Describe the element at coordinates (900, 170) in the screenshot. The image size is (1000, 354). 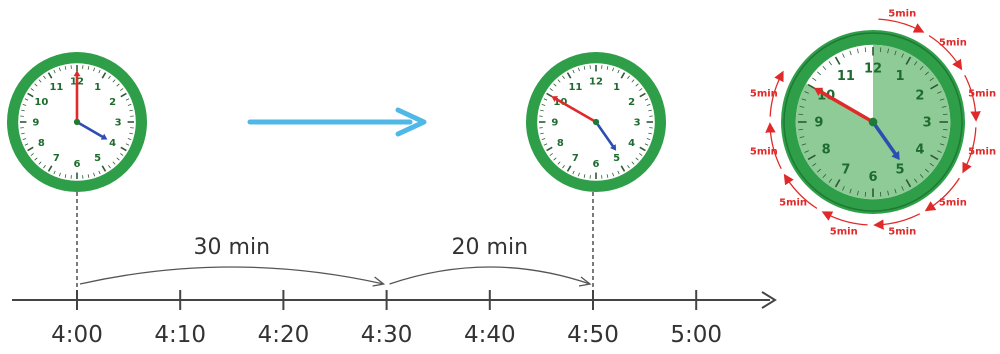
I see `clock-number: 5` at that location.